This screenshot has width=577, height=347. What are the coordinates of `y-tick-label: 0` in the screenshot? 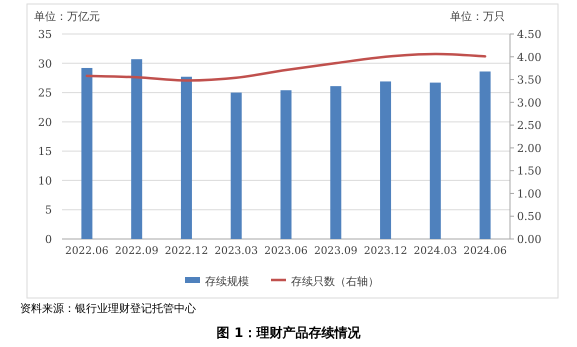 It's located at (48, 239).